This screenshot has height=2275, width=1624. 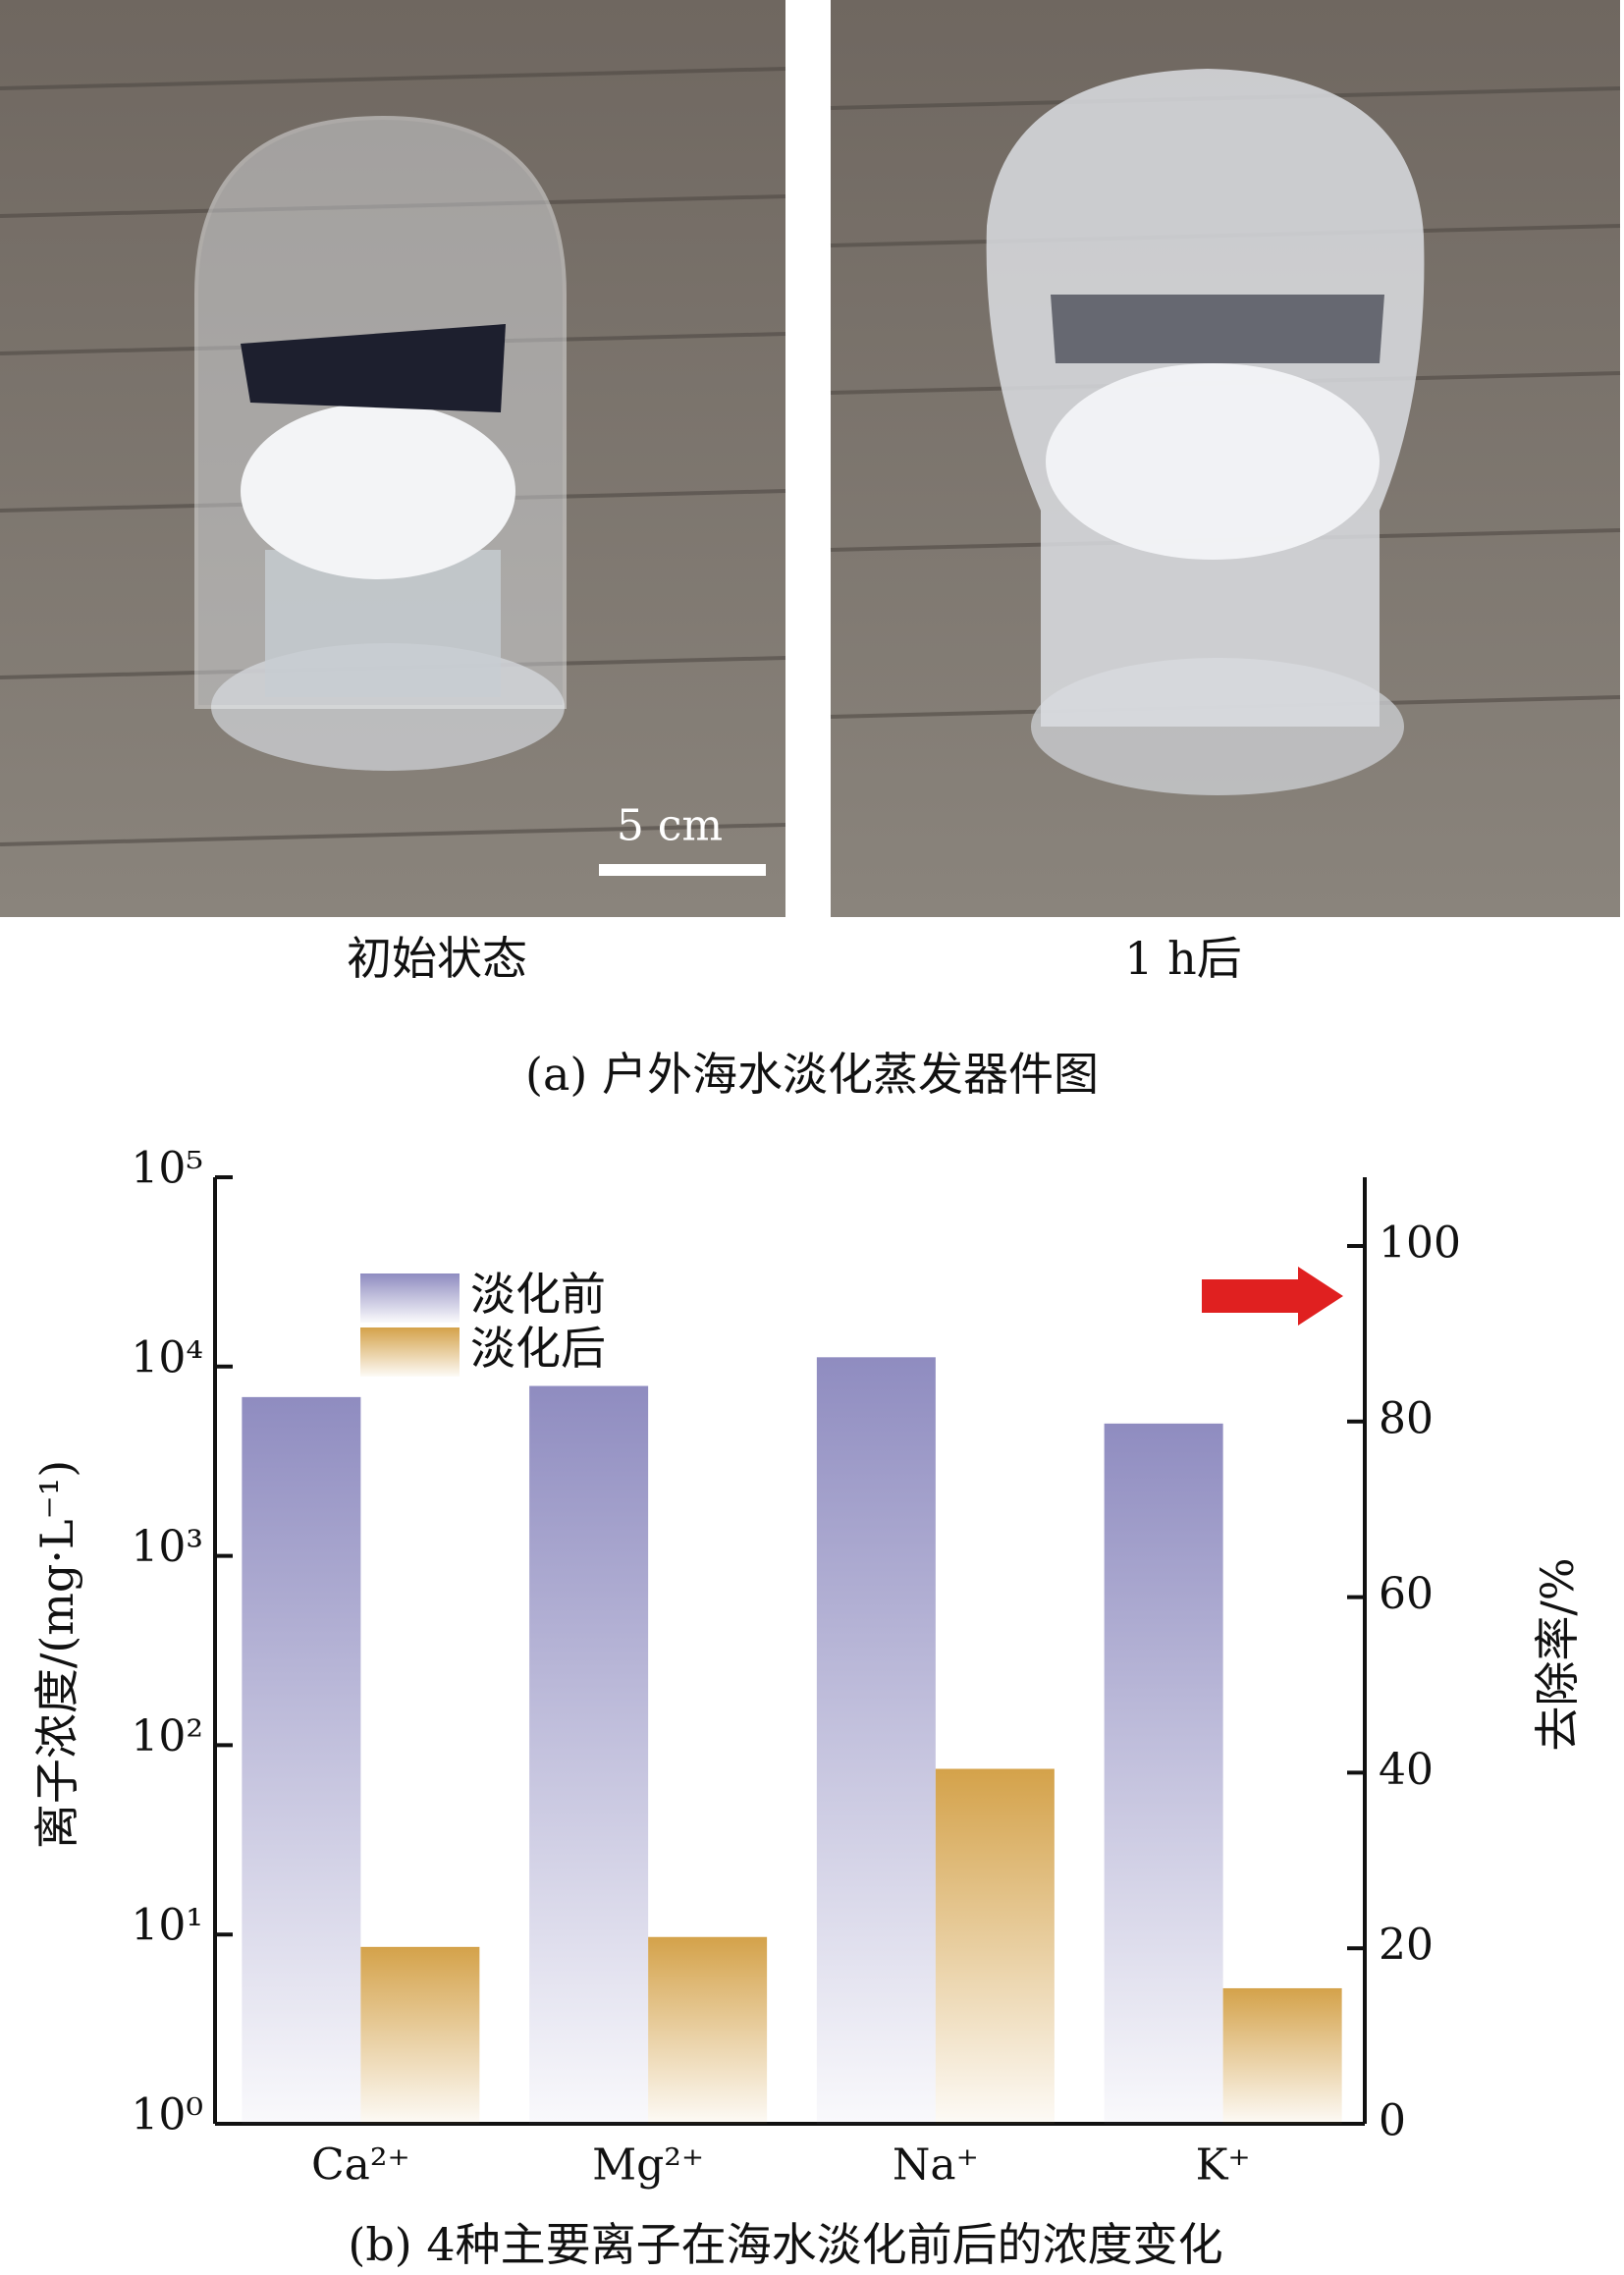 I want to click on x-tick-label: Mg²⁺, so click(x=648, y=2165).